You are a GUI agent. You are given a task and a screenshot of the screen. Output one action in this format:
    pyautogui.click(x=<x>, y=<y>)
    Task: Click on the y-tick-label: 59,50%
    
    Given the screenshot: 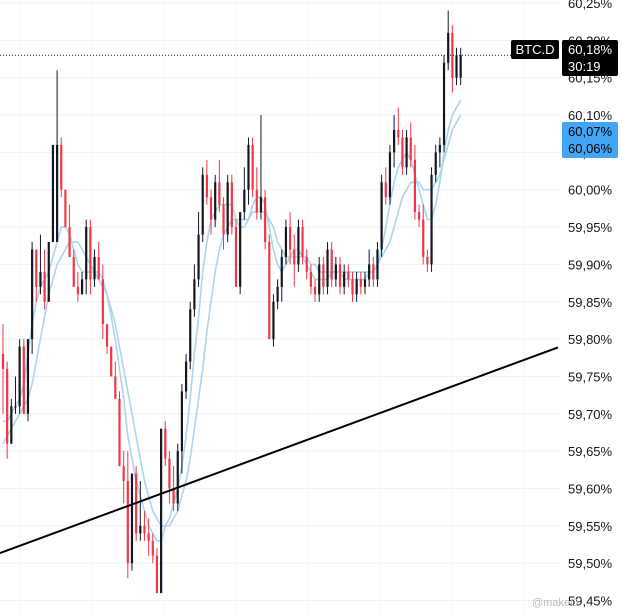 What is the action you would take?
    pyautogui.click(x=590, y=563)
    